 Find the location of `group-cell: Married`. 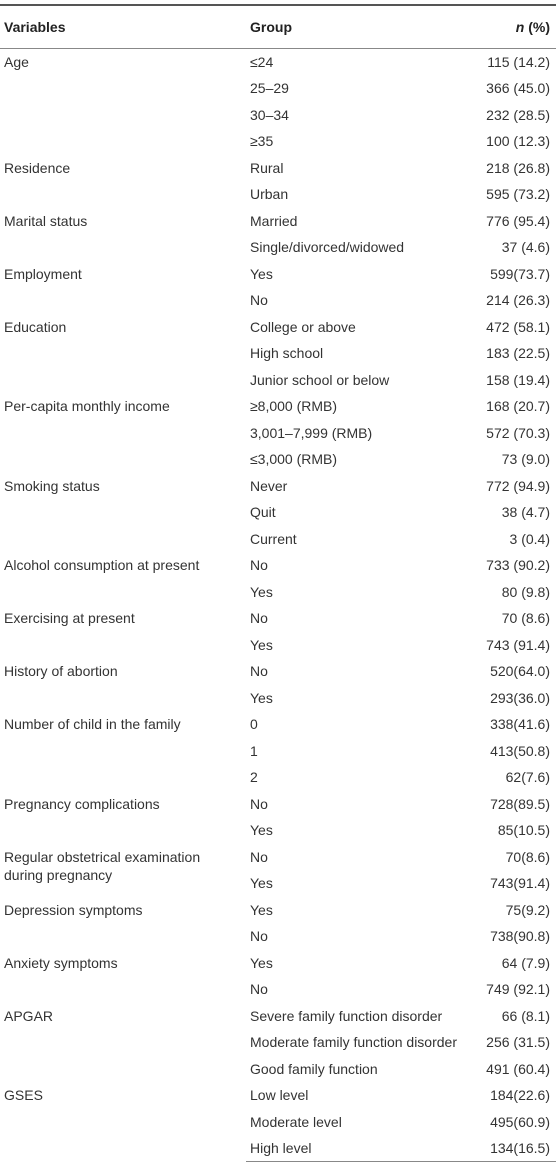

group-cell: Married is located at coordinates (274, 220).